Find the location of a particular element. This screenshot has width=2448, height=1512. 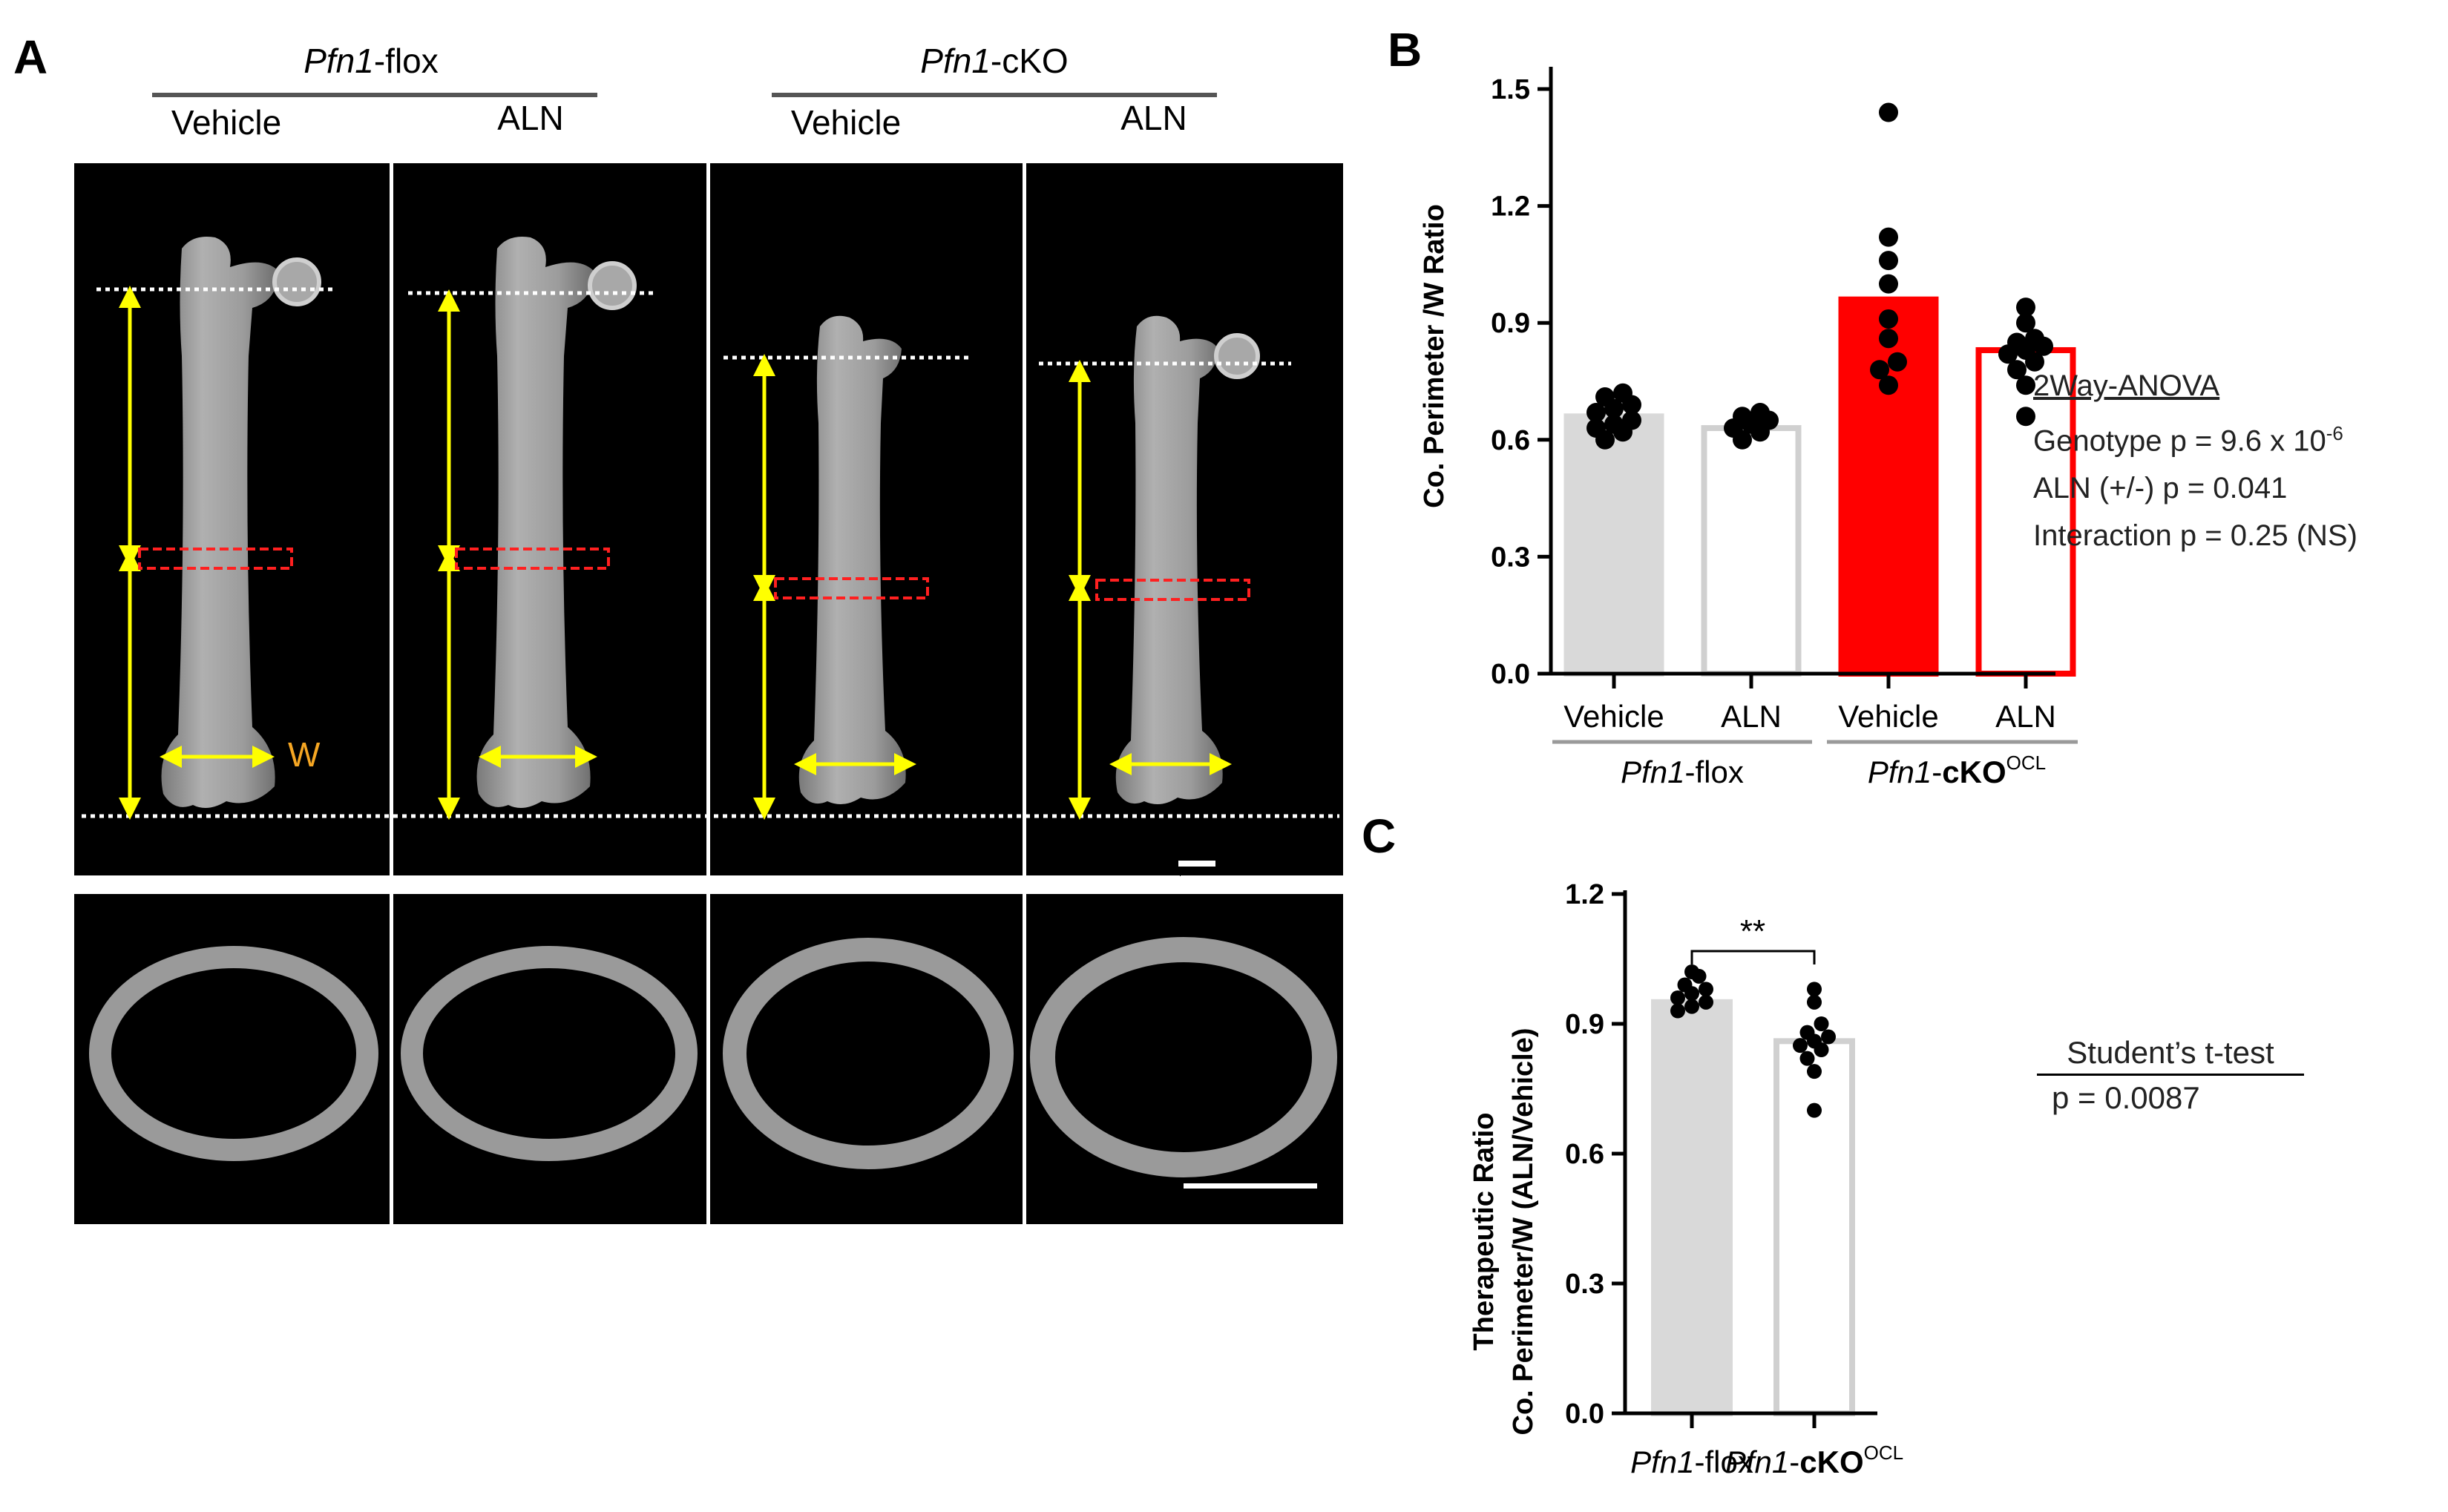

panel-a-group-flox-label: Pfn1-flox is located at coordinates (371, 61).